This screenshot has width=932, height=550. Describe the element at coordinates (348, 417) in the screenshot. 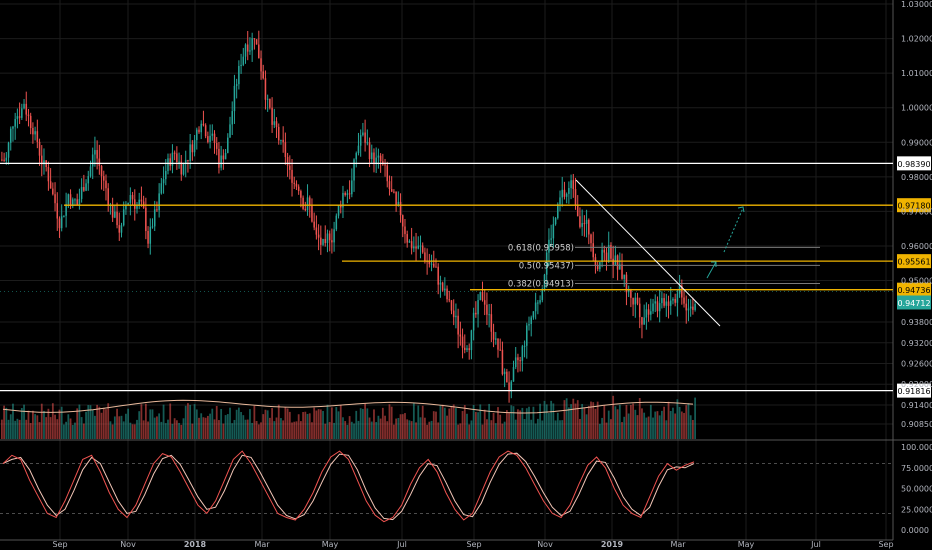

I see `volume-bars` at that location.